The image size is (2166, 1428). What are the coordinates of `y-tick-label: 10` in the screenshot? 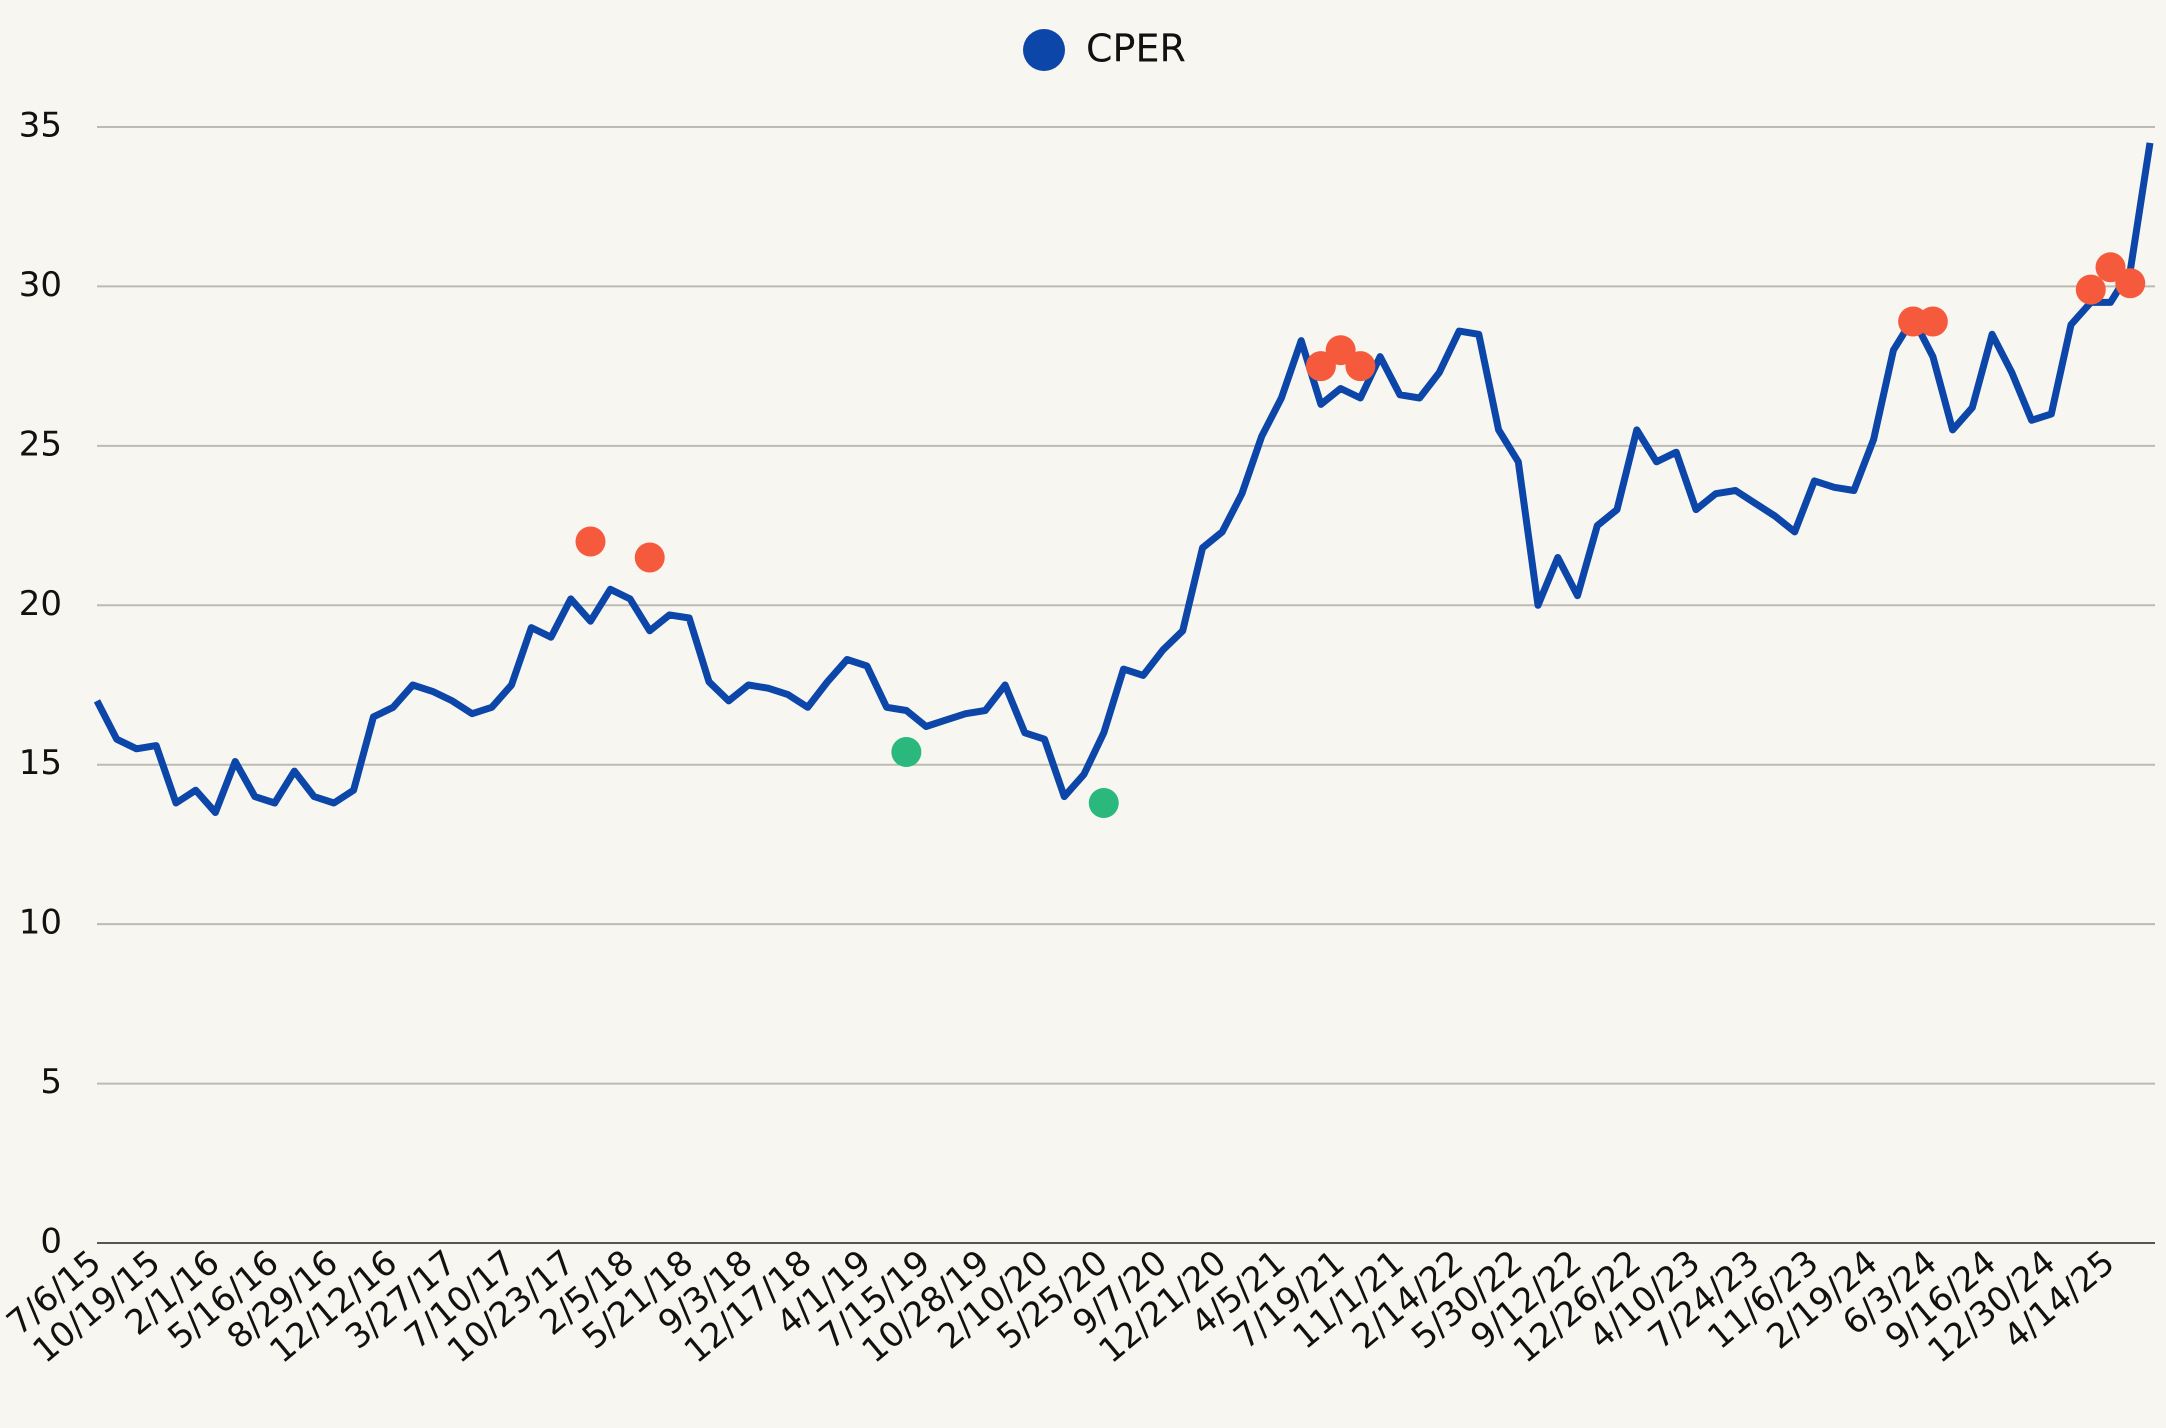 It's located at (40, 923).